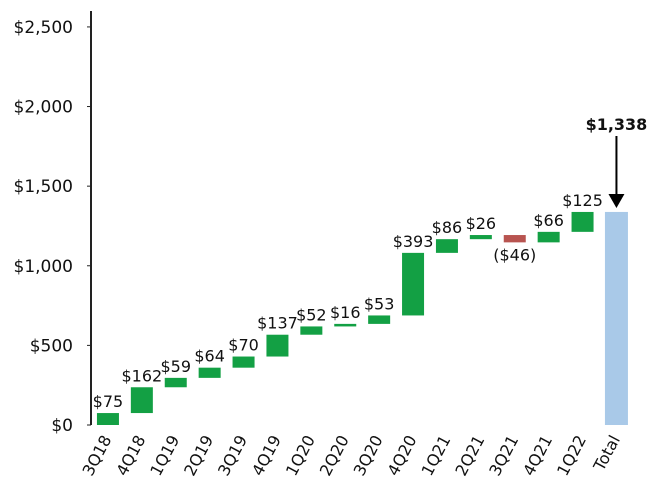 The width and height of the screenshot is (647, 494). I want to click on x-tick-label: 4Q19, so click(266, 455).